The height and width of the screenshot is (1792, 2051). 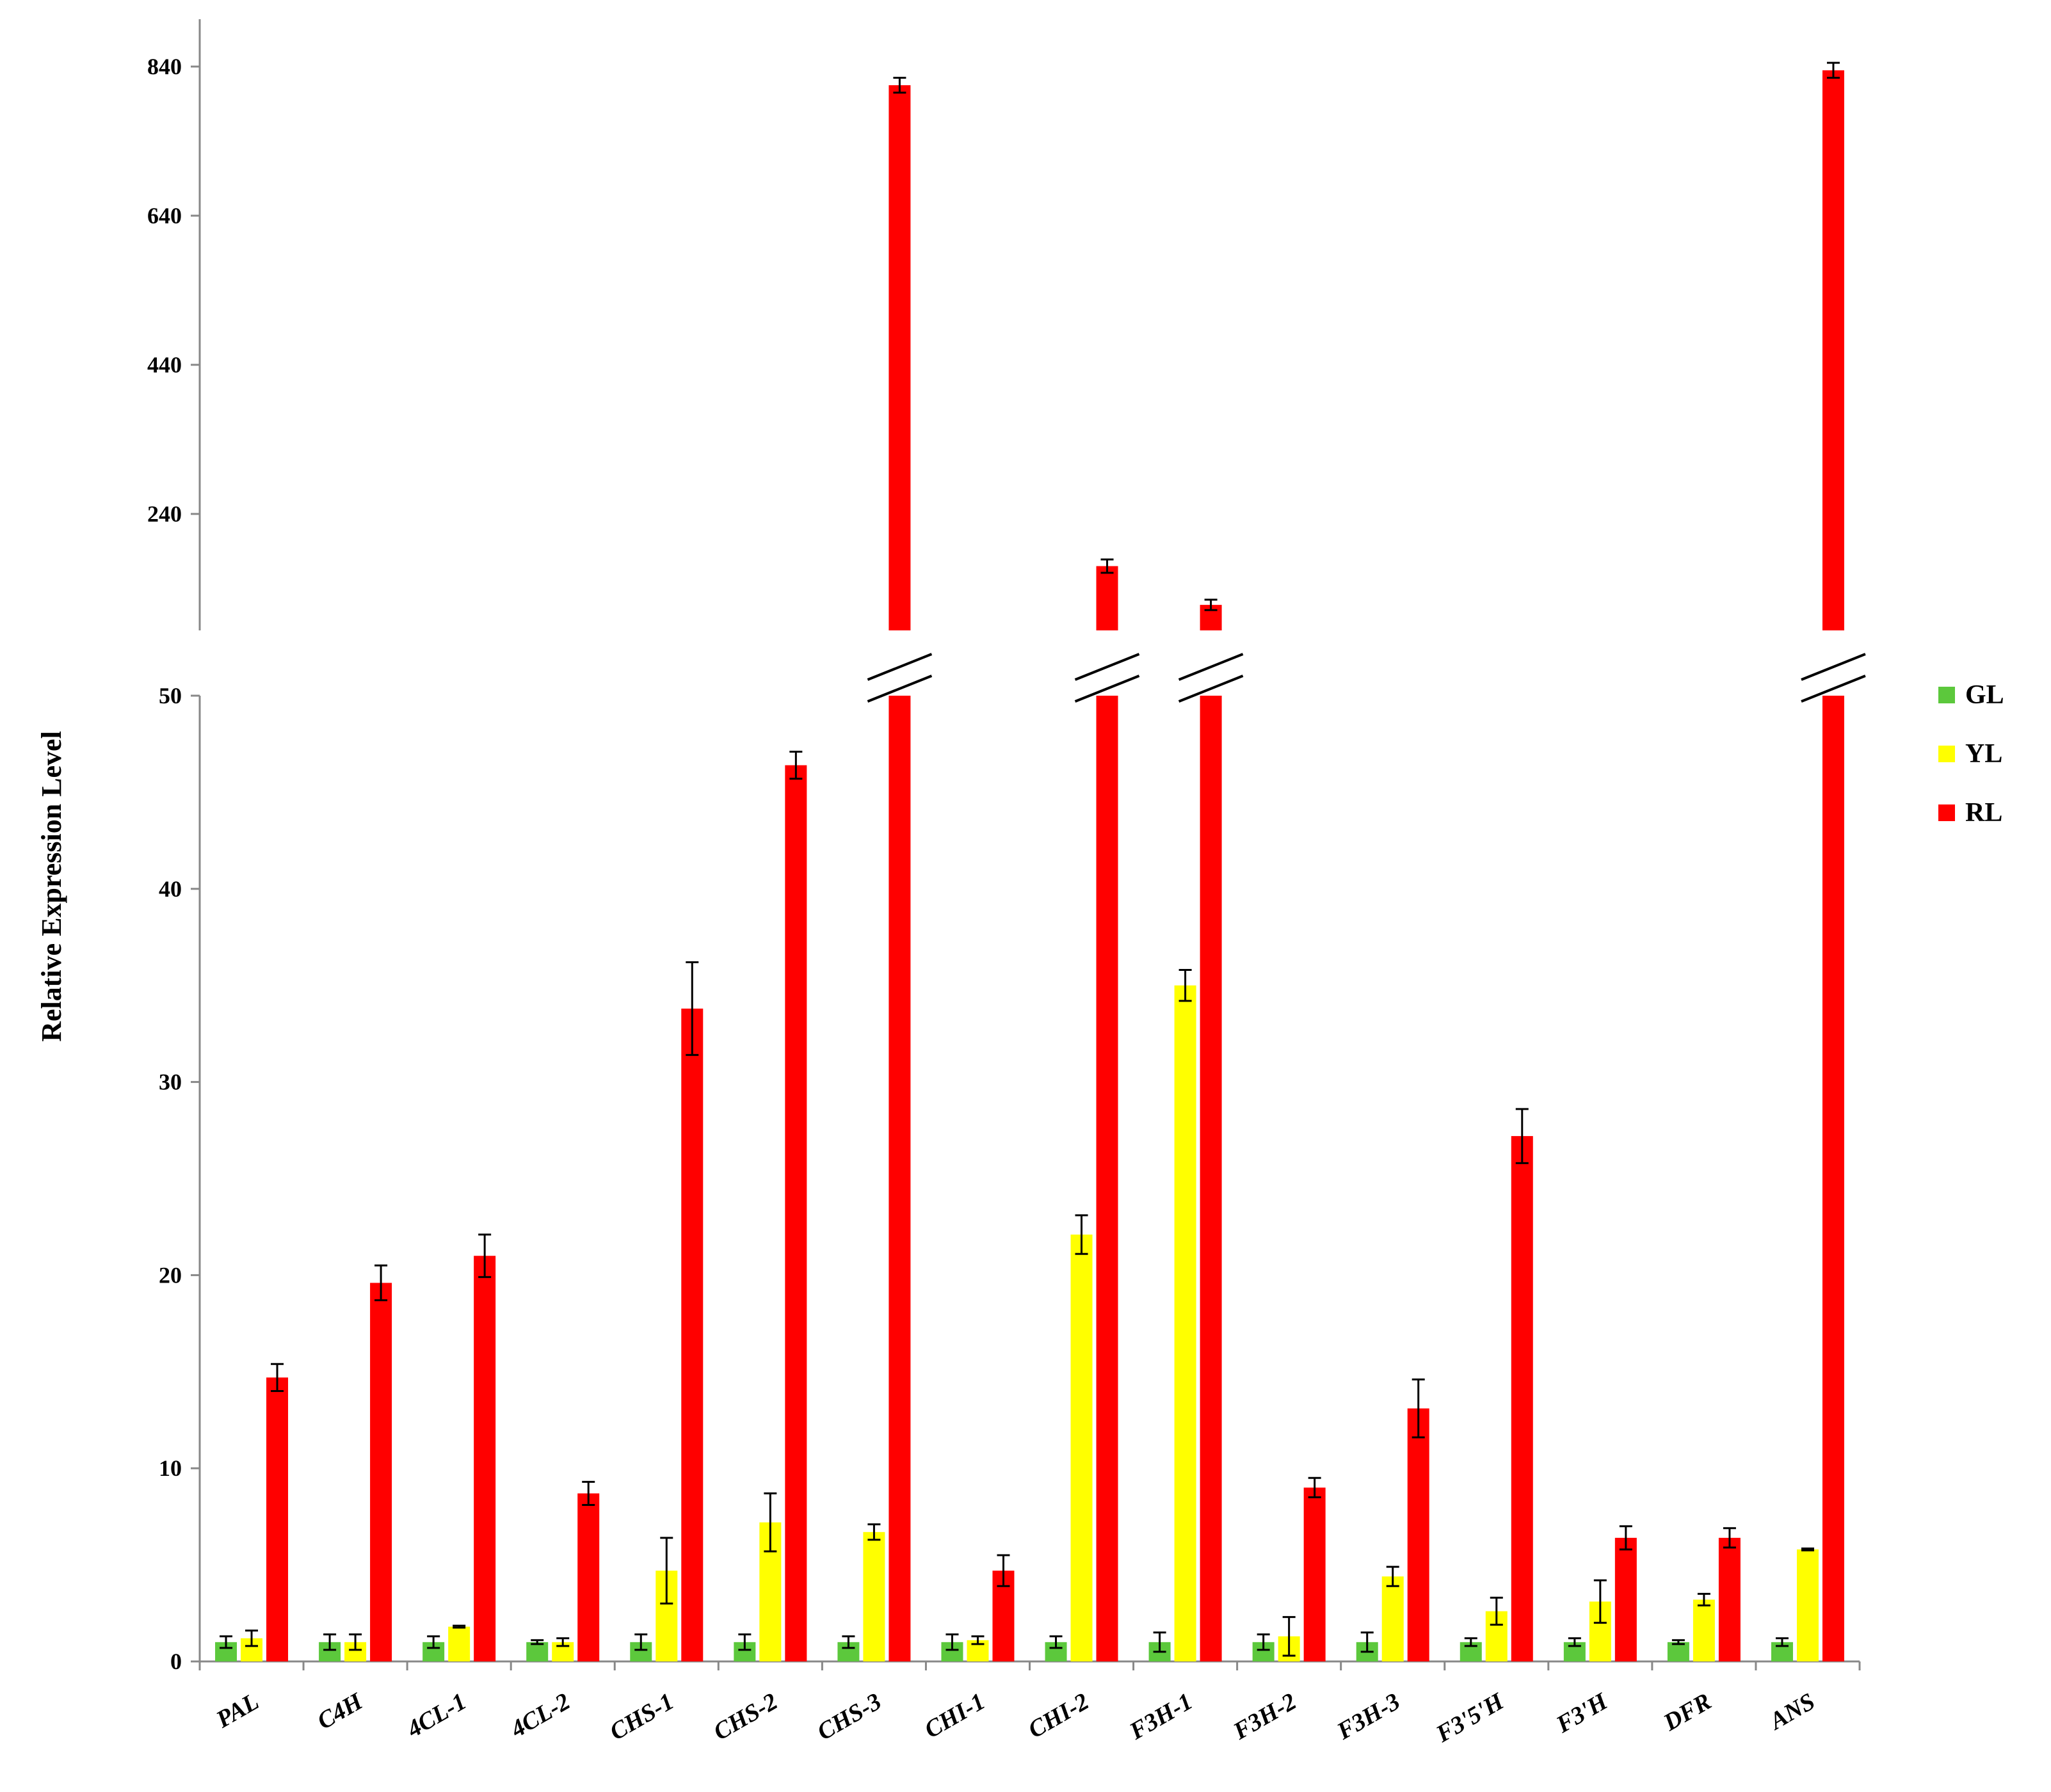 I want to click on category-label: CHS-2, so click(x=745, y=1716).